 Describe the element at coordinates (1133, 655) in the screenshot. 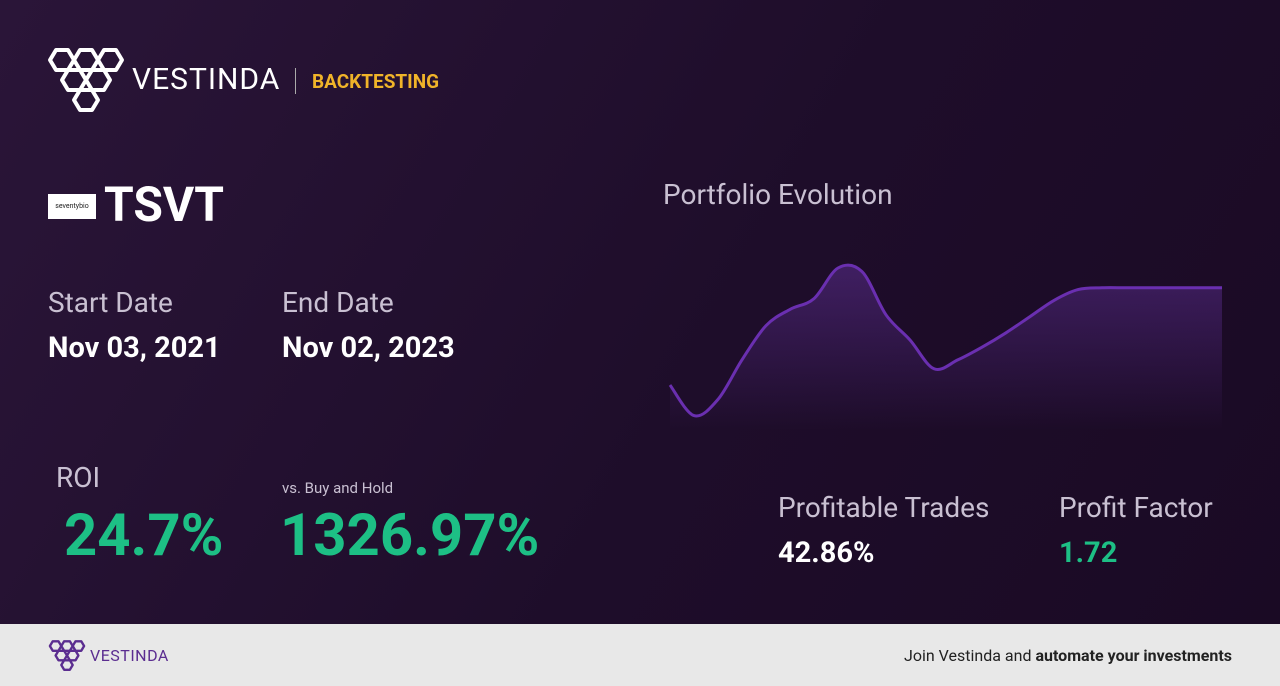

I see `footer-cta-bold: automate your investments` at that location.